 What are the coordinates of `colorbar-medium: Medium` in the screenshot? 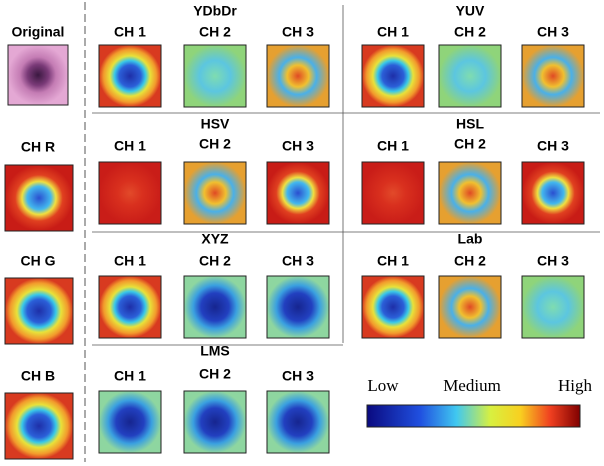 It's located at (472, 385).